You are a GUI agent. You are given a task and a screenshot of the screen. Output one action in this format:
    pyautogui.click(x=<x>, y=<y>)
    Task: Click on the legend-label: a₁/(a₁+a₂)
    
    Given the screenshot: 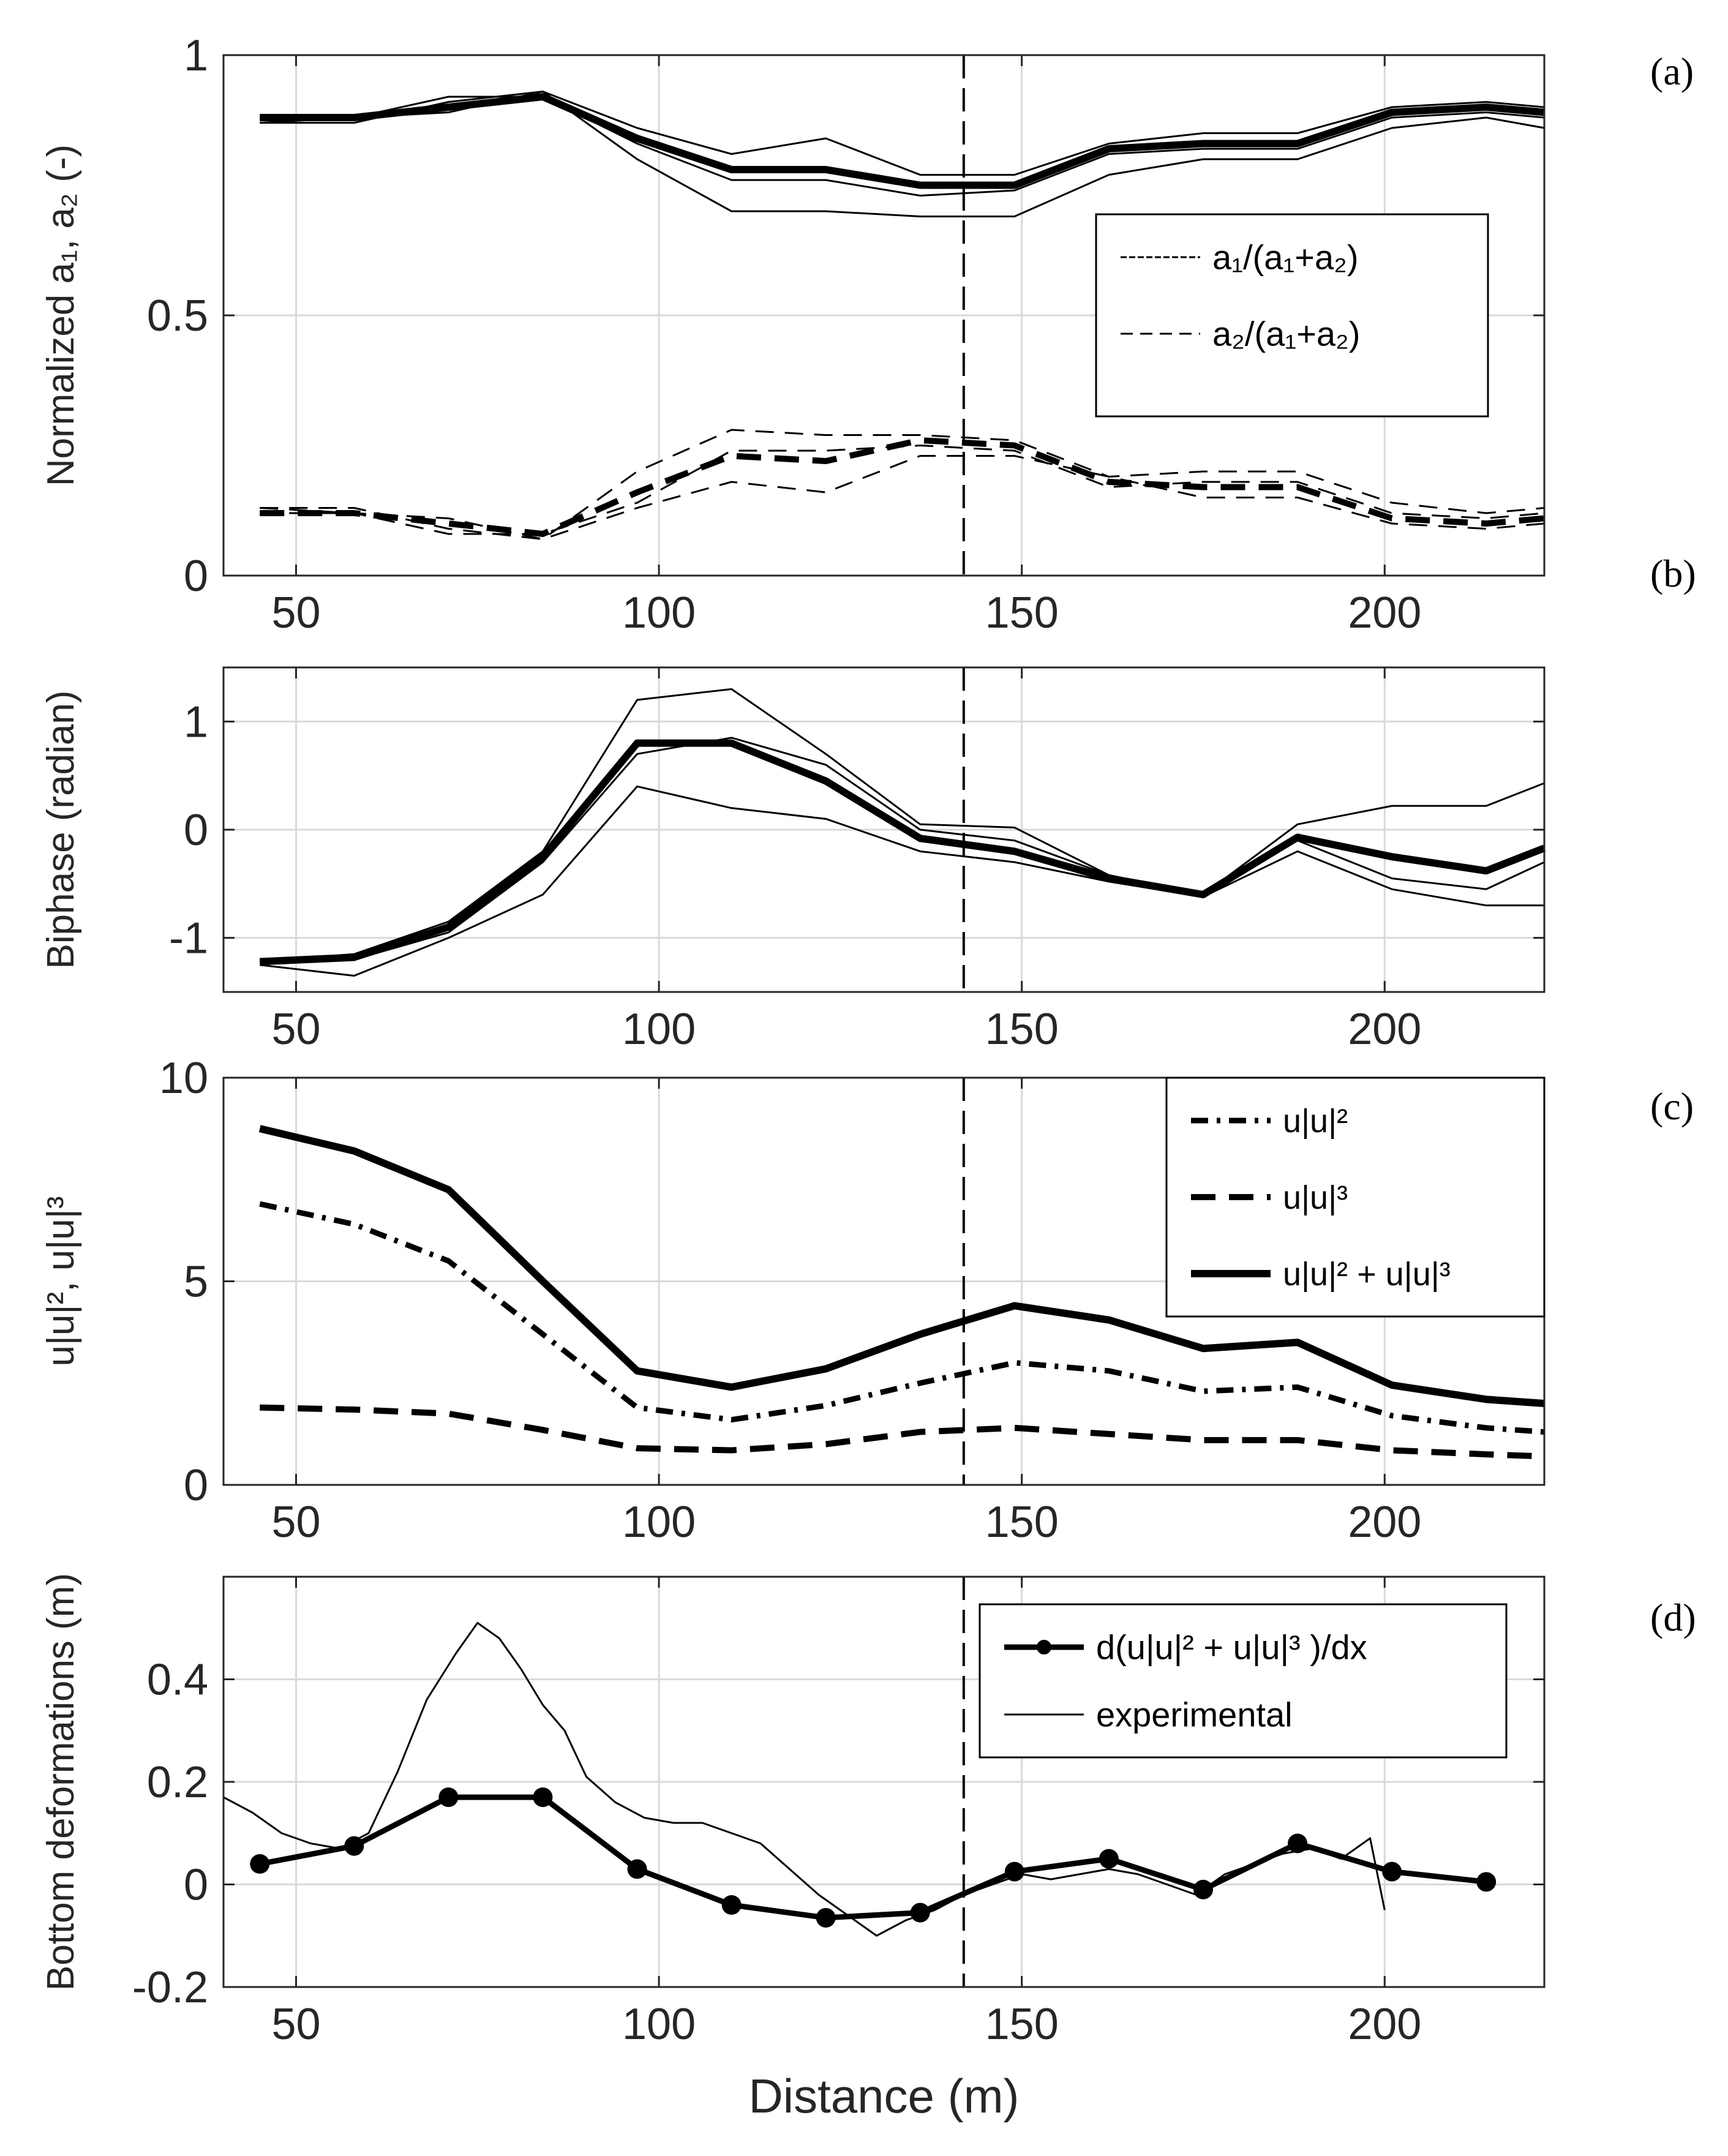 What is the action you would take?
    pyautogui.click(x=1285, y=257)
    